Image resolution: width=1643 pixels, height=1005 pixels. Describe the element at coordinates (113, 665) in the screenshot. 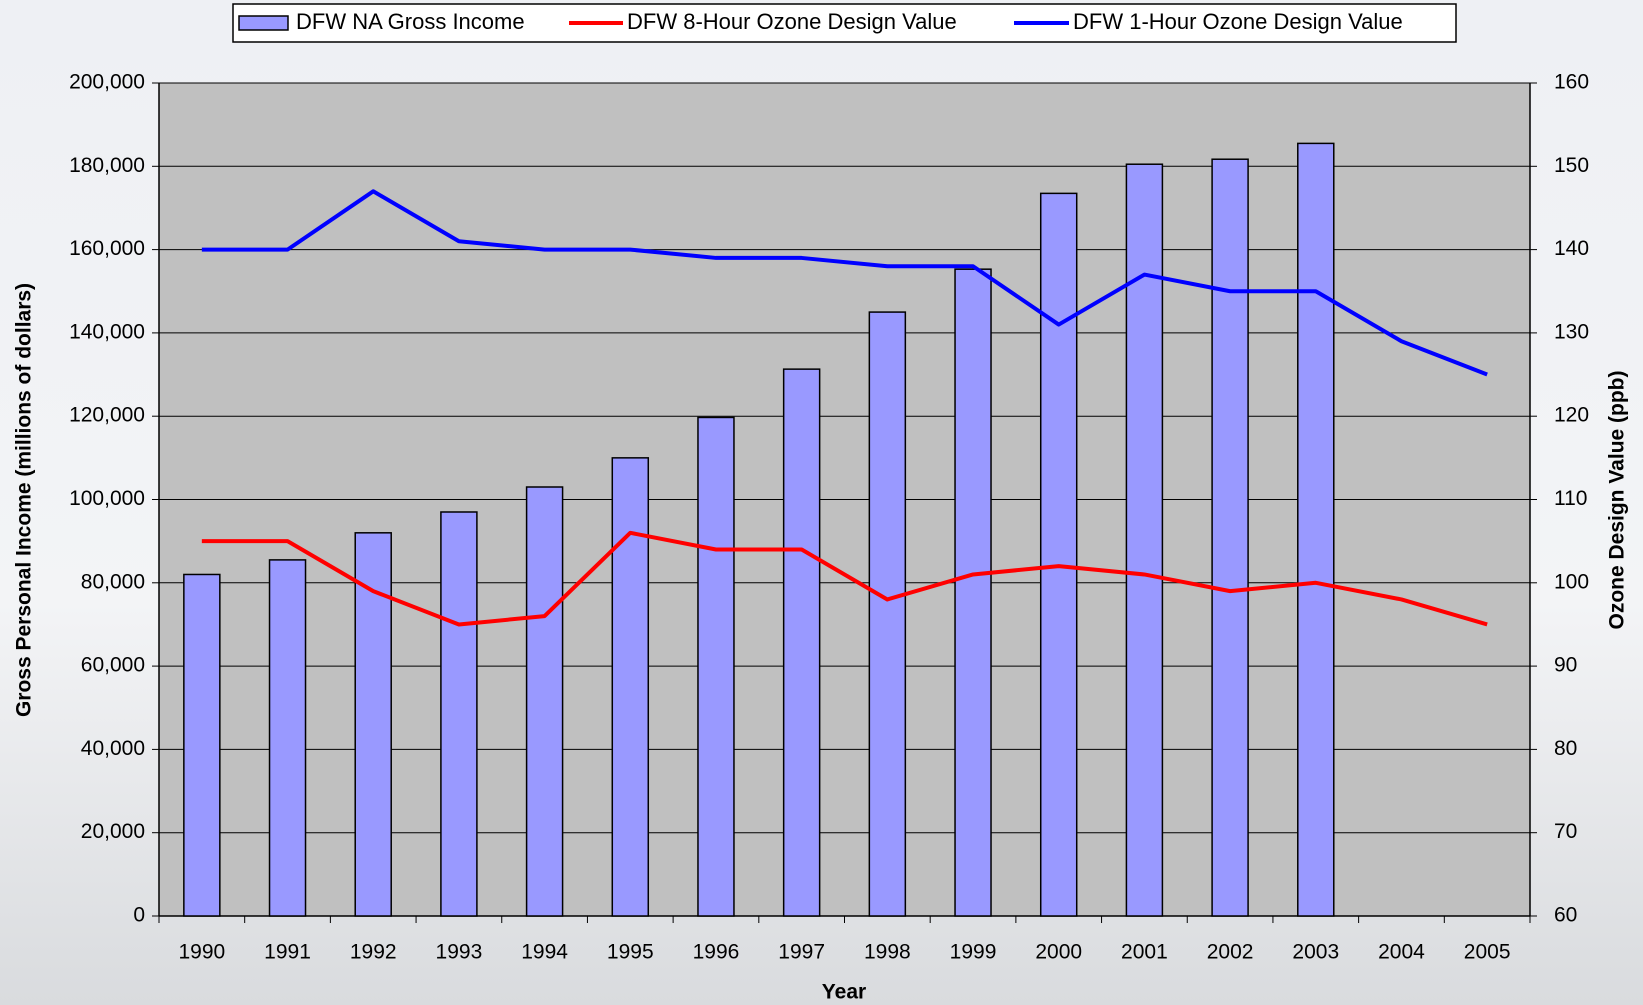

I see `y-tick-label: 60,000` at that location.